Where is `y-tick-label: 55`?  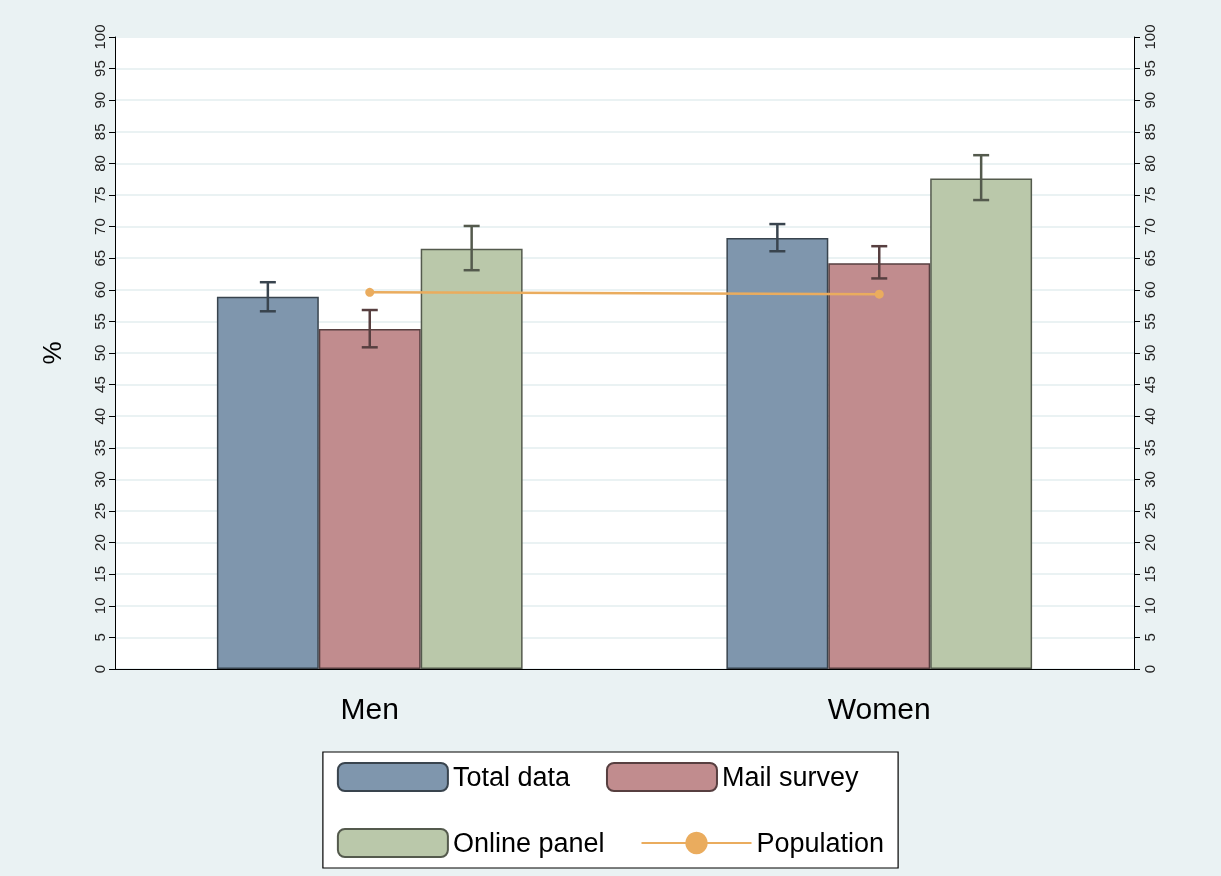
y-tick-label: 55 is located at coordinates (99, 321).